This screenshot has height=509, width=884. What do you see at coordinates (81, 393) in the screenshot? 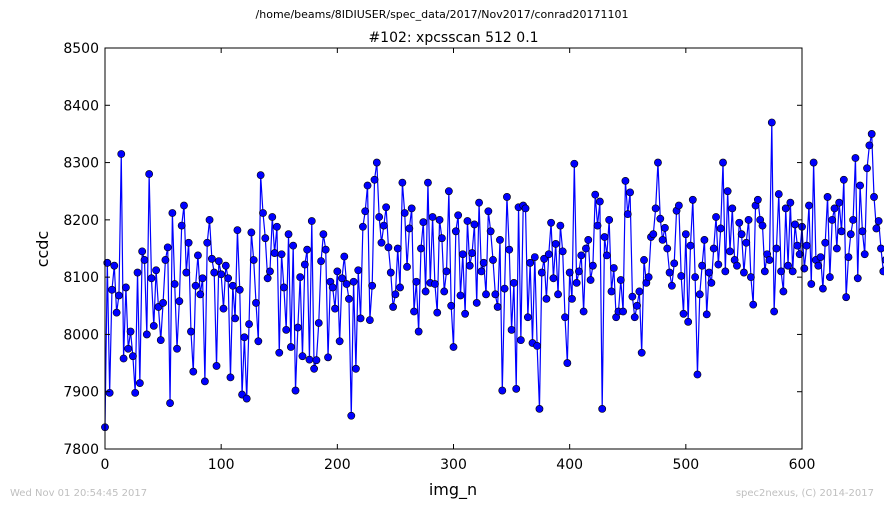
I see `y-tick-label: 7900` at bounding box center [81, 393].